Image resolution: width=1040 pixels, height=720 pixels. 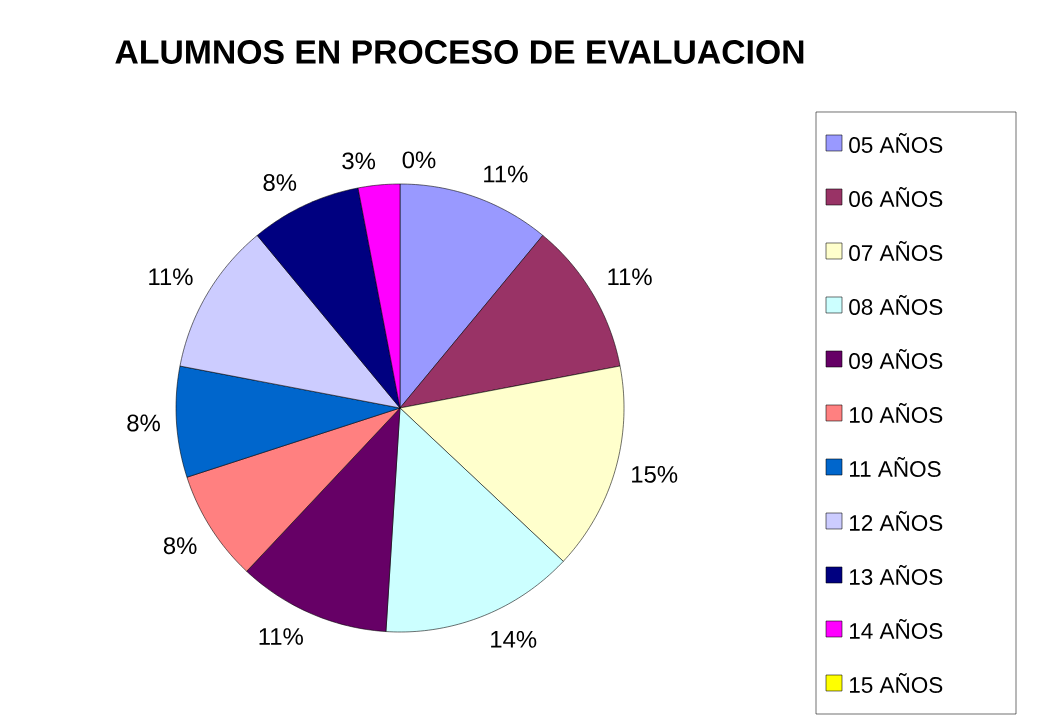 What do you see at coordinates (896, 305) in the screenshot?
I see `legend-label: 08 AÑOS` at bounding box center [896, 305].